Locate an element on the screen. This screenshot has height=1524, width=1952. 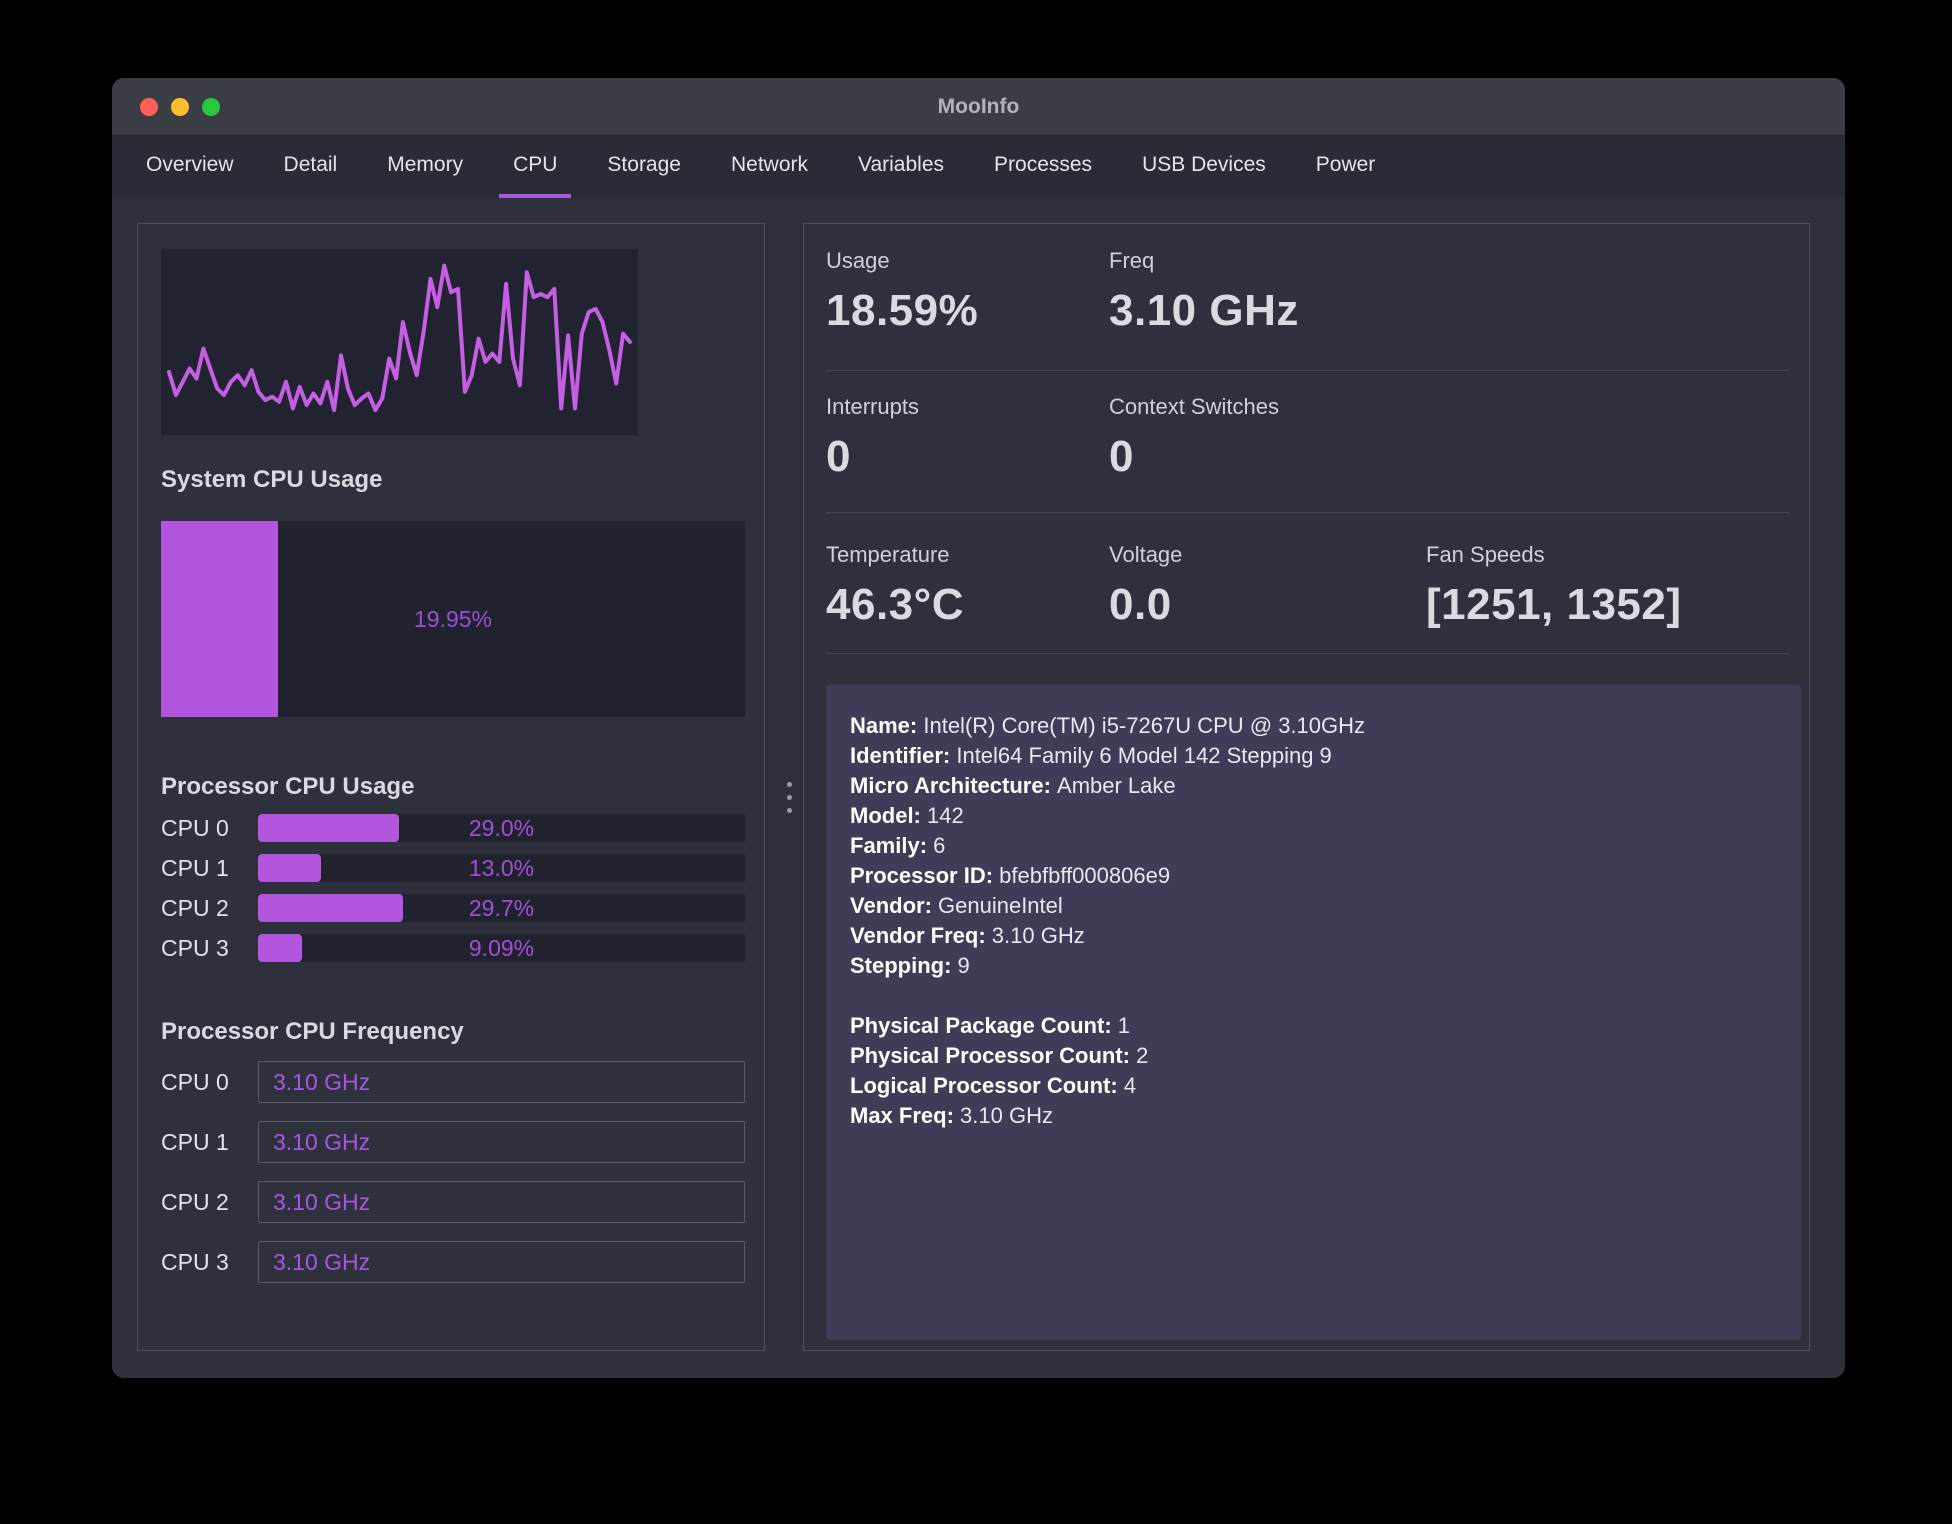
close-icon is located at coordinates (149, 107).